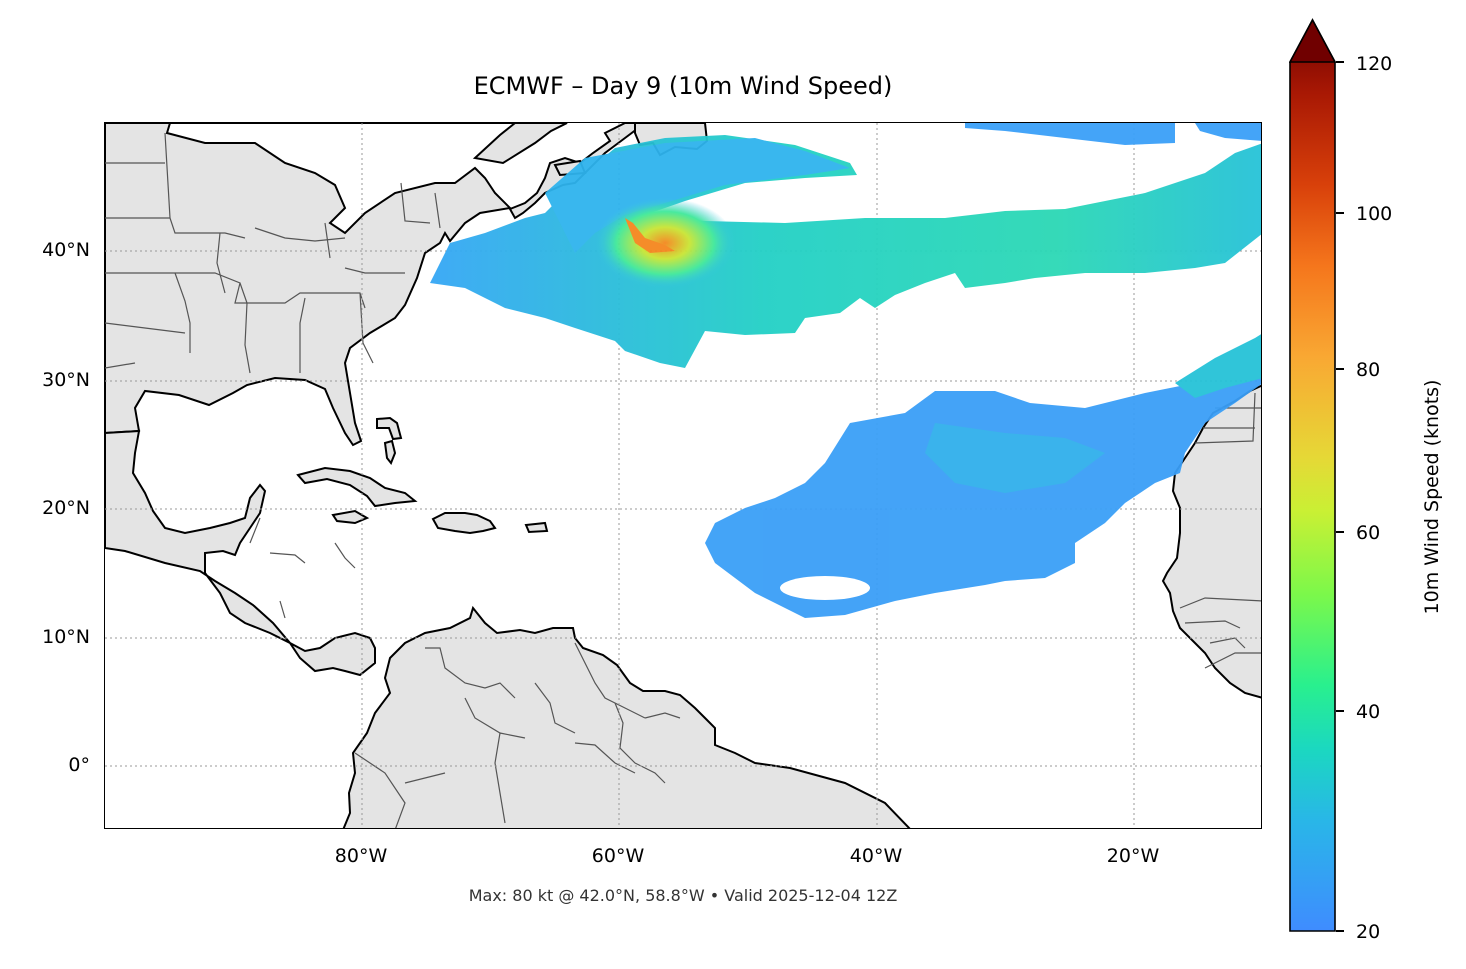  Describe the element at coordinates (66, 637) in the screenshot. I see `y-tick-label: 10°N` at that location.